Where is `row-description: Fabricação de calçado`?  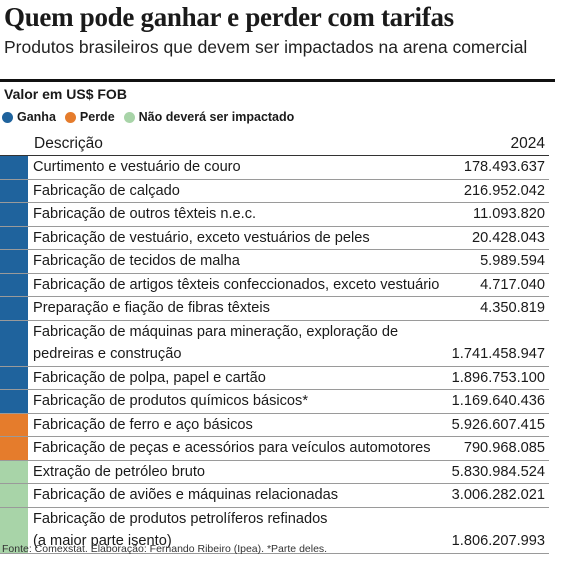 row-description: Fabricação de calçado is located at coordinates (106, 190).